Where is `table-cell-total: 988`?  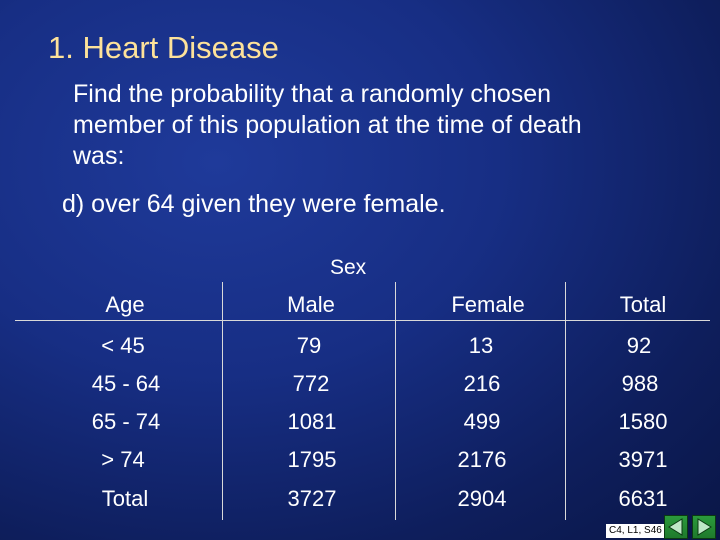
table-cell-total: 988 is located at coordinates (640, 383).